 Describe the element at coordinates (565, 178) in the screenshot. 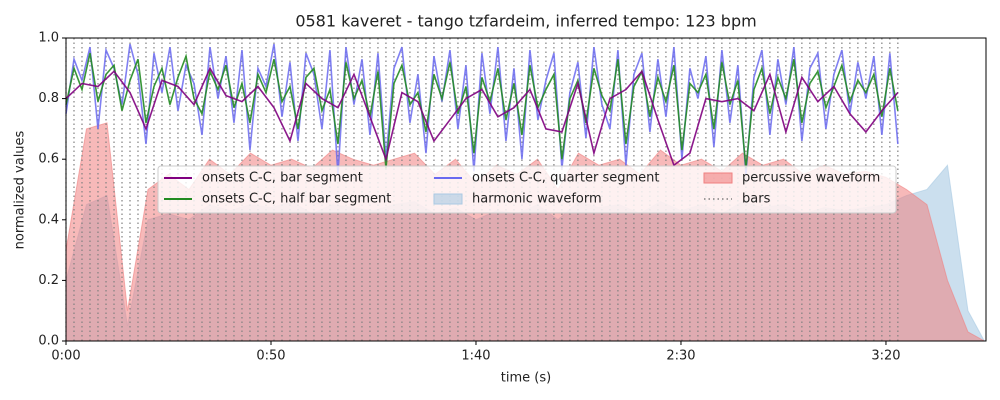

I see `legend-label: onsets C-C, quarter segment` at that location.